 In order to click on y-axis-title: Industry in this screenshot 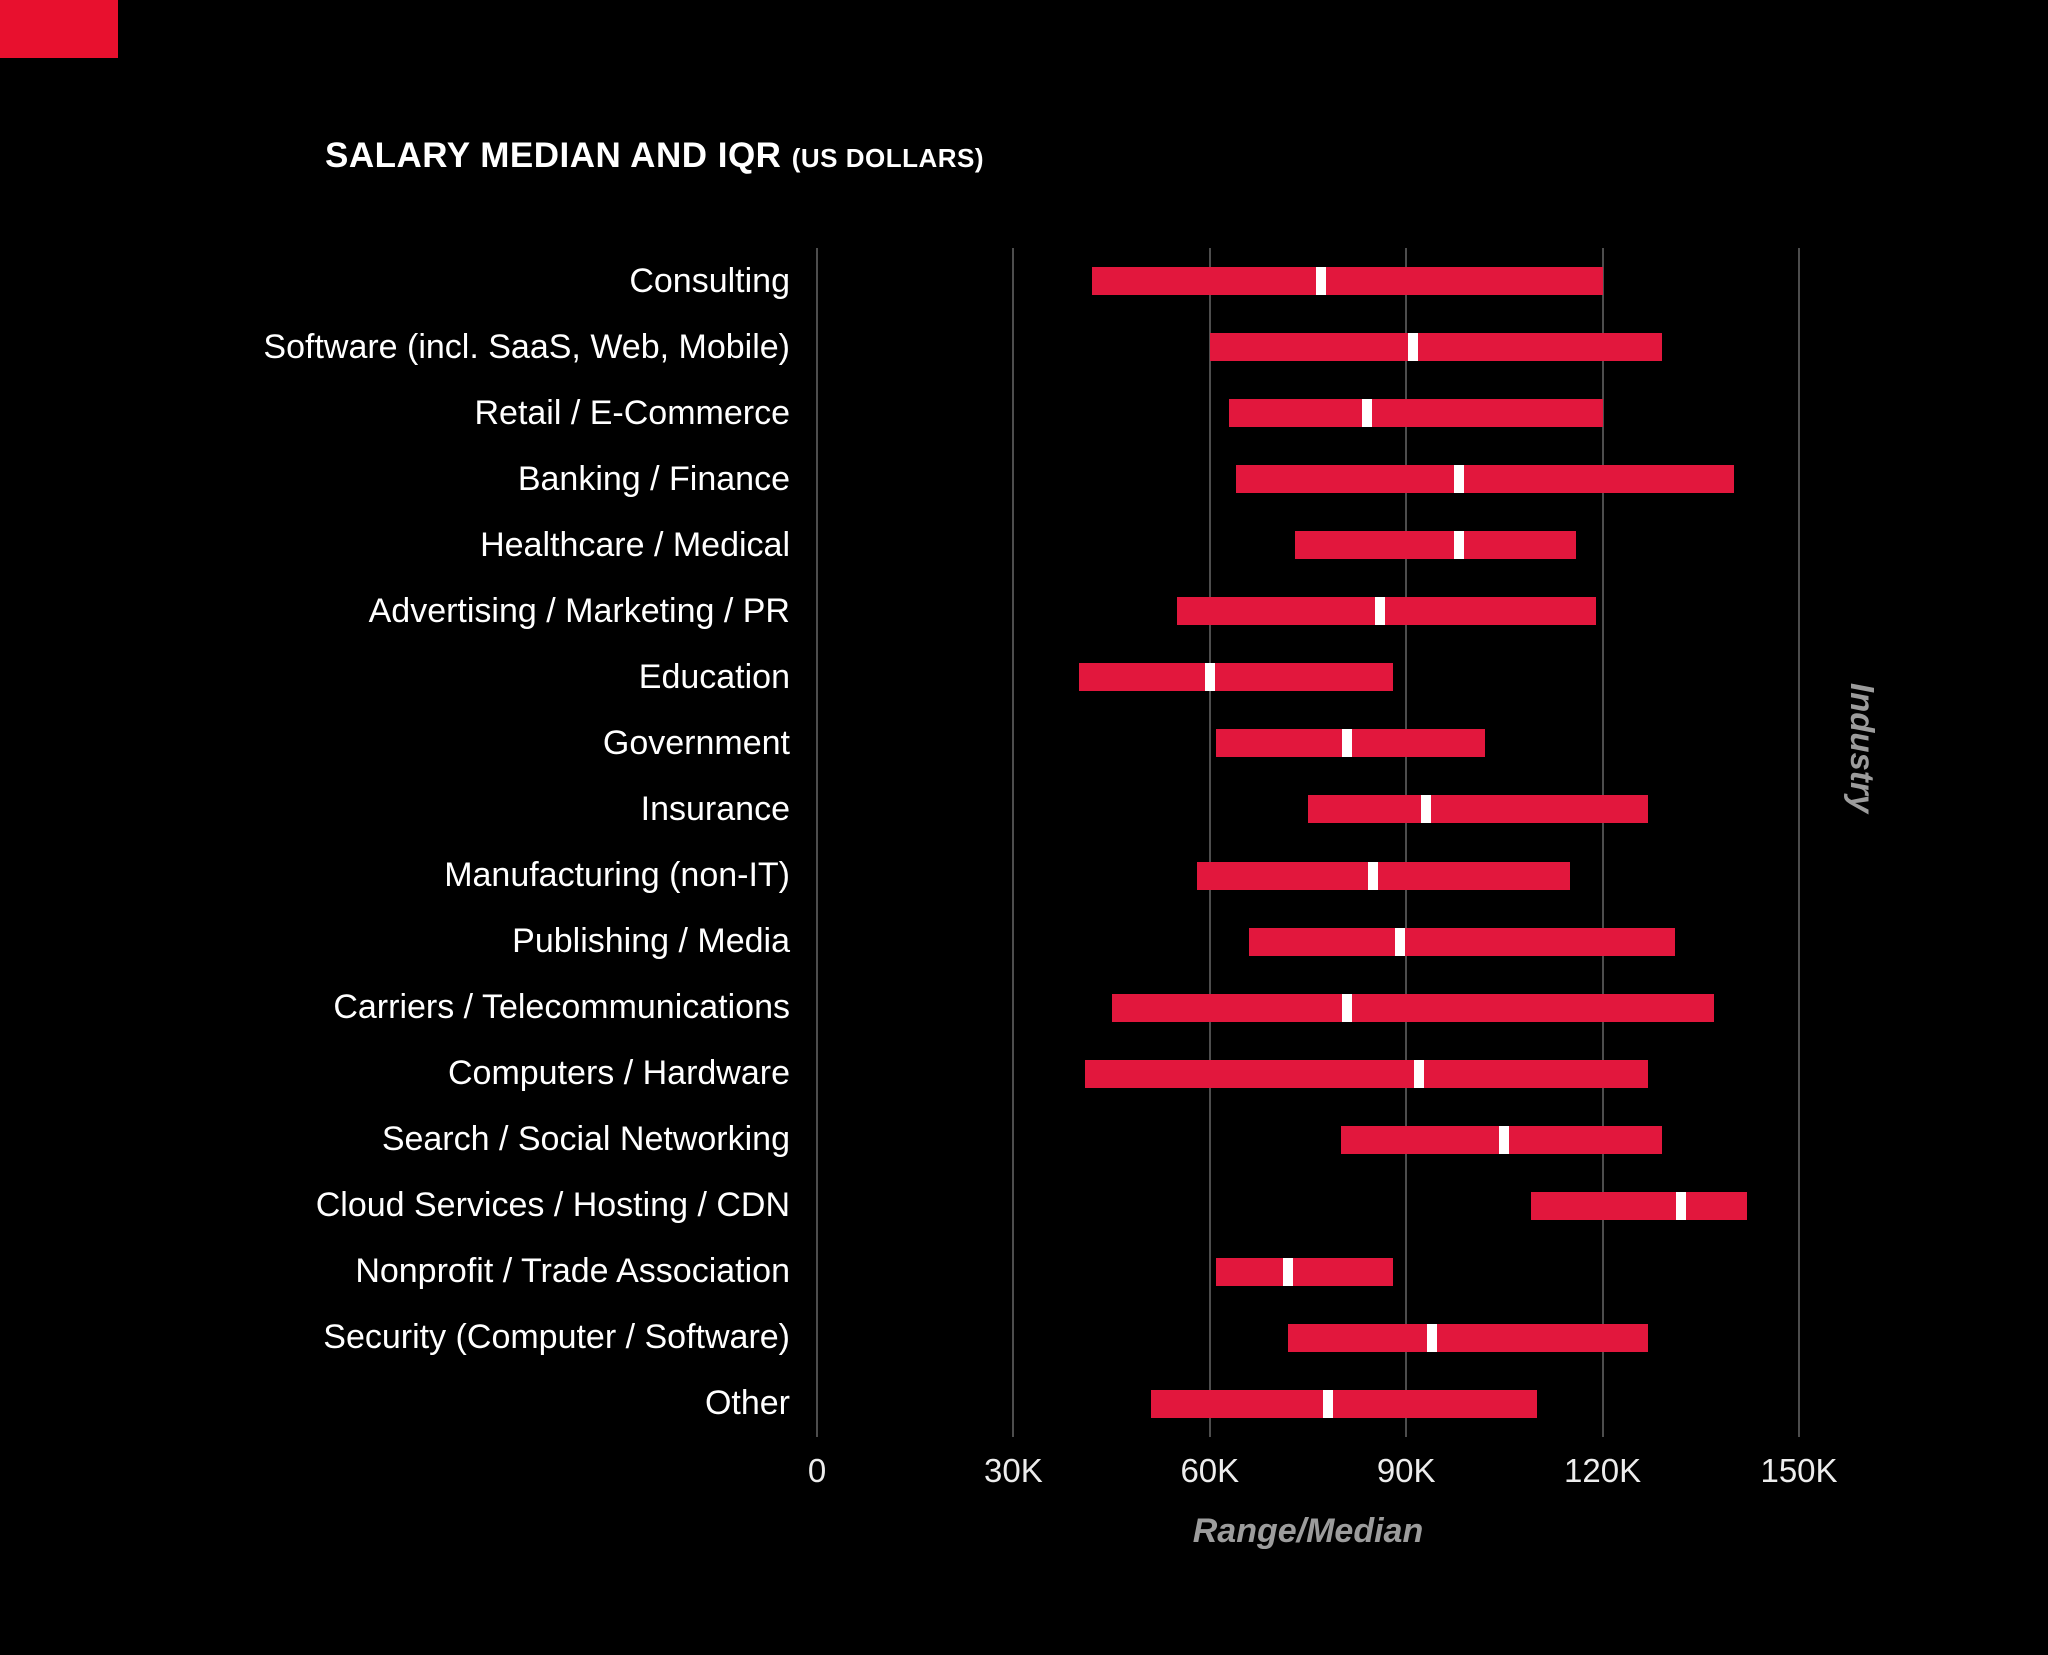, I will do `click(1862, 748)`.